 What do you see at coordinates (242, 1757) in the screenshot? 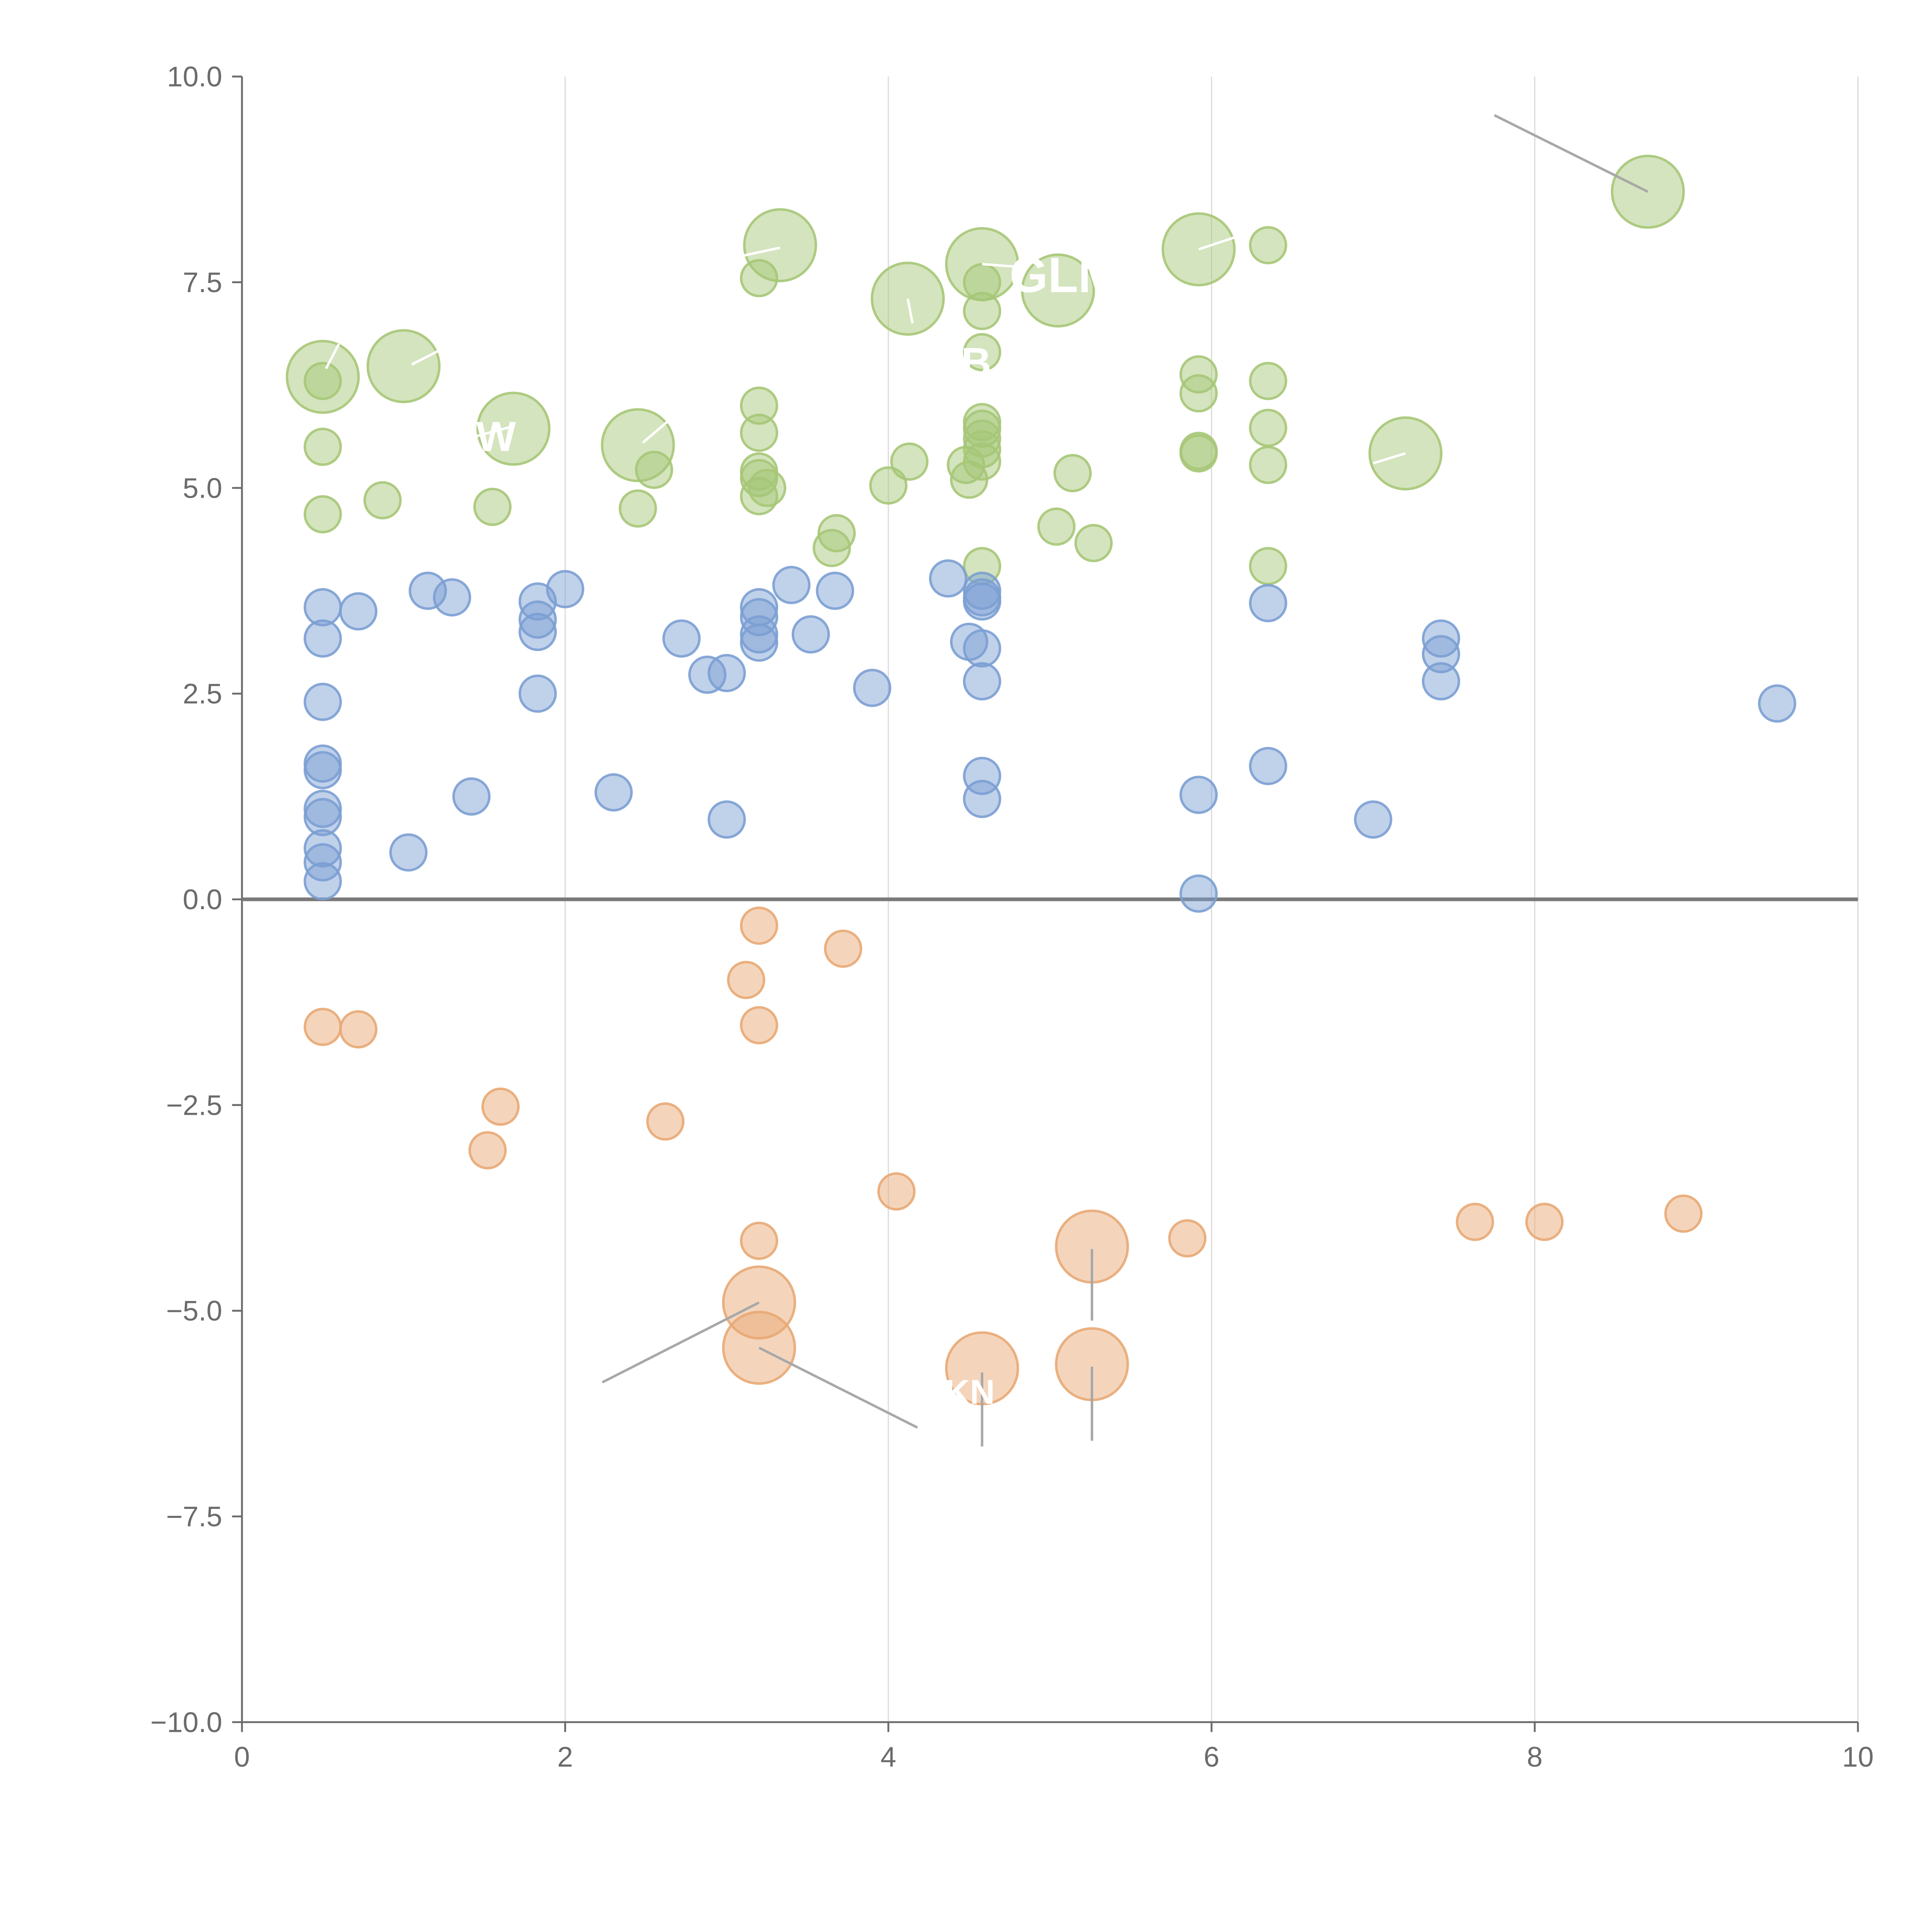
I see `x-tick-label: 0` at bounding box center [242, 1757].